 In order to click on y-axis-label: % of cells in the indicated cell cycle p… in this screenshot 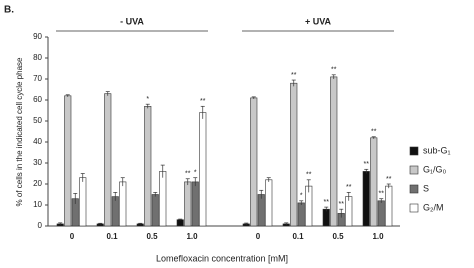, I will do `click(19, 132)`.